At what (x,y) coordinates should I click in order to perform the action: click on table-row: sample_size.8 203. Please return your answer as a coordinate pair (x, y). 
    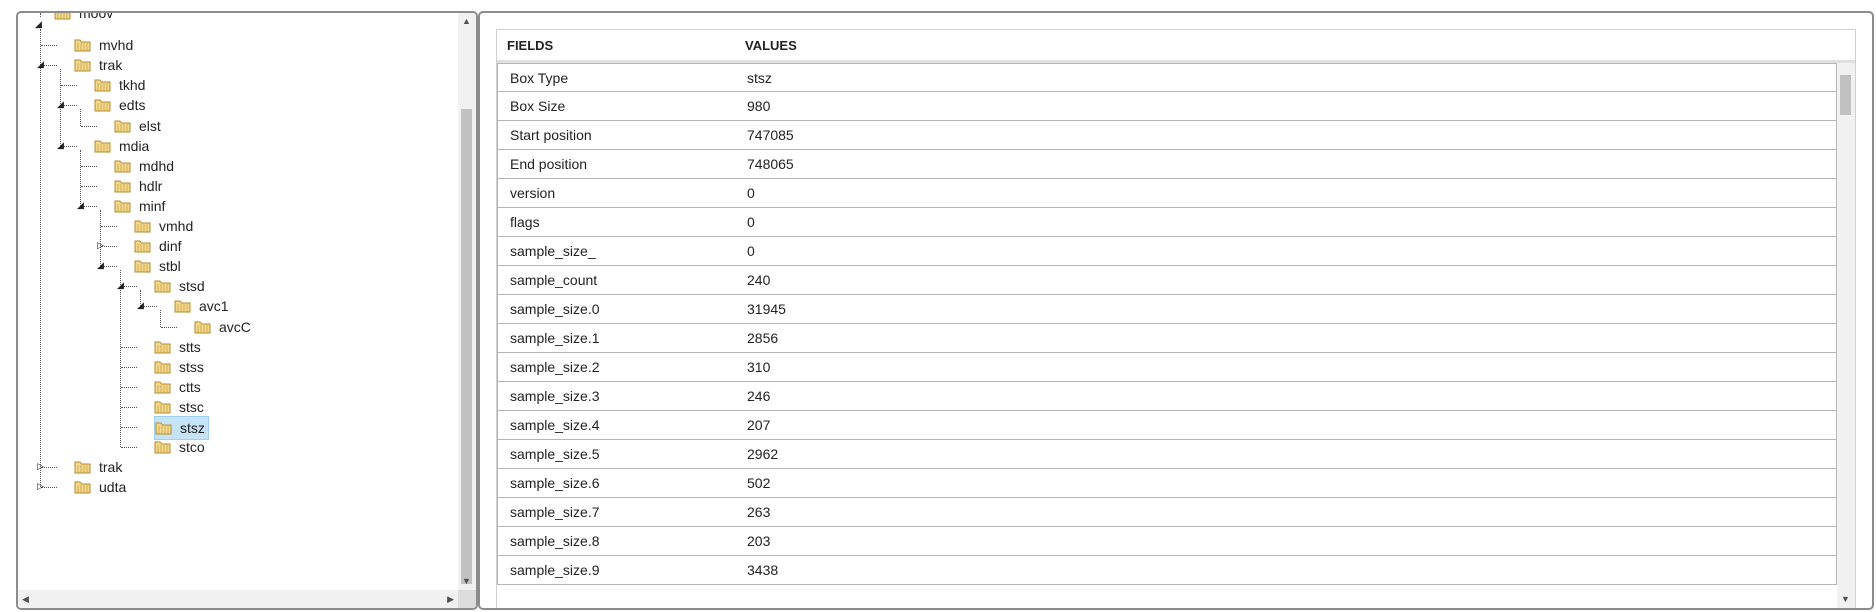
    Looking at the image, I should click on (1167, 541).